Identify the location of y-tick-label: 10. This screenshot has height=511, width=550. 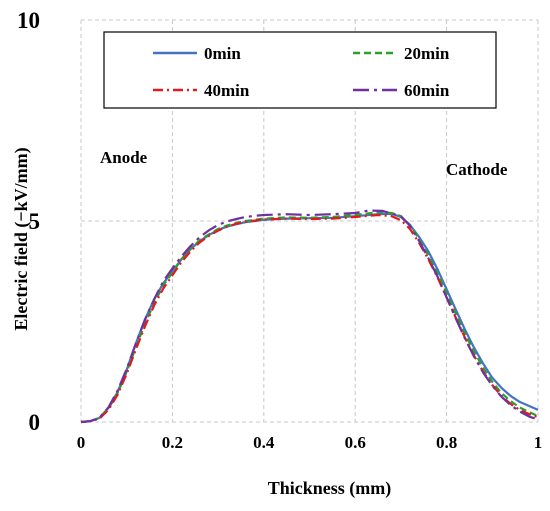
(28, 20).